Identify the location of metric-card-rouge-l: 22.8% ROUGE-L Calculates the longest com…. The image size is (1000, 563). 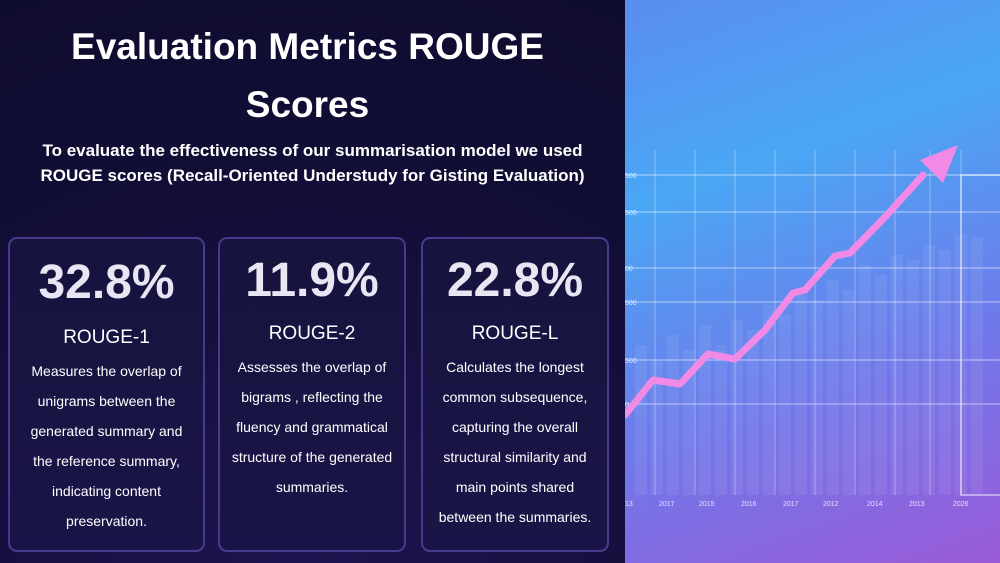
(515, 394).